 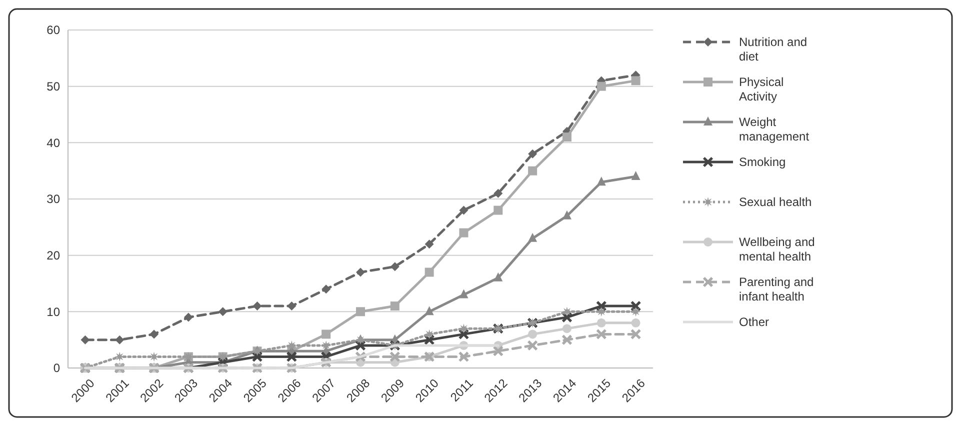 What do you see at coordinates (53, 30) in the screenshot?
I see `y-tick-label: 60` at bounding box center [53, 30].